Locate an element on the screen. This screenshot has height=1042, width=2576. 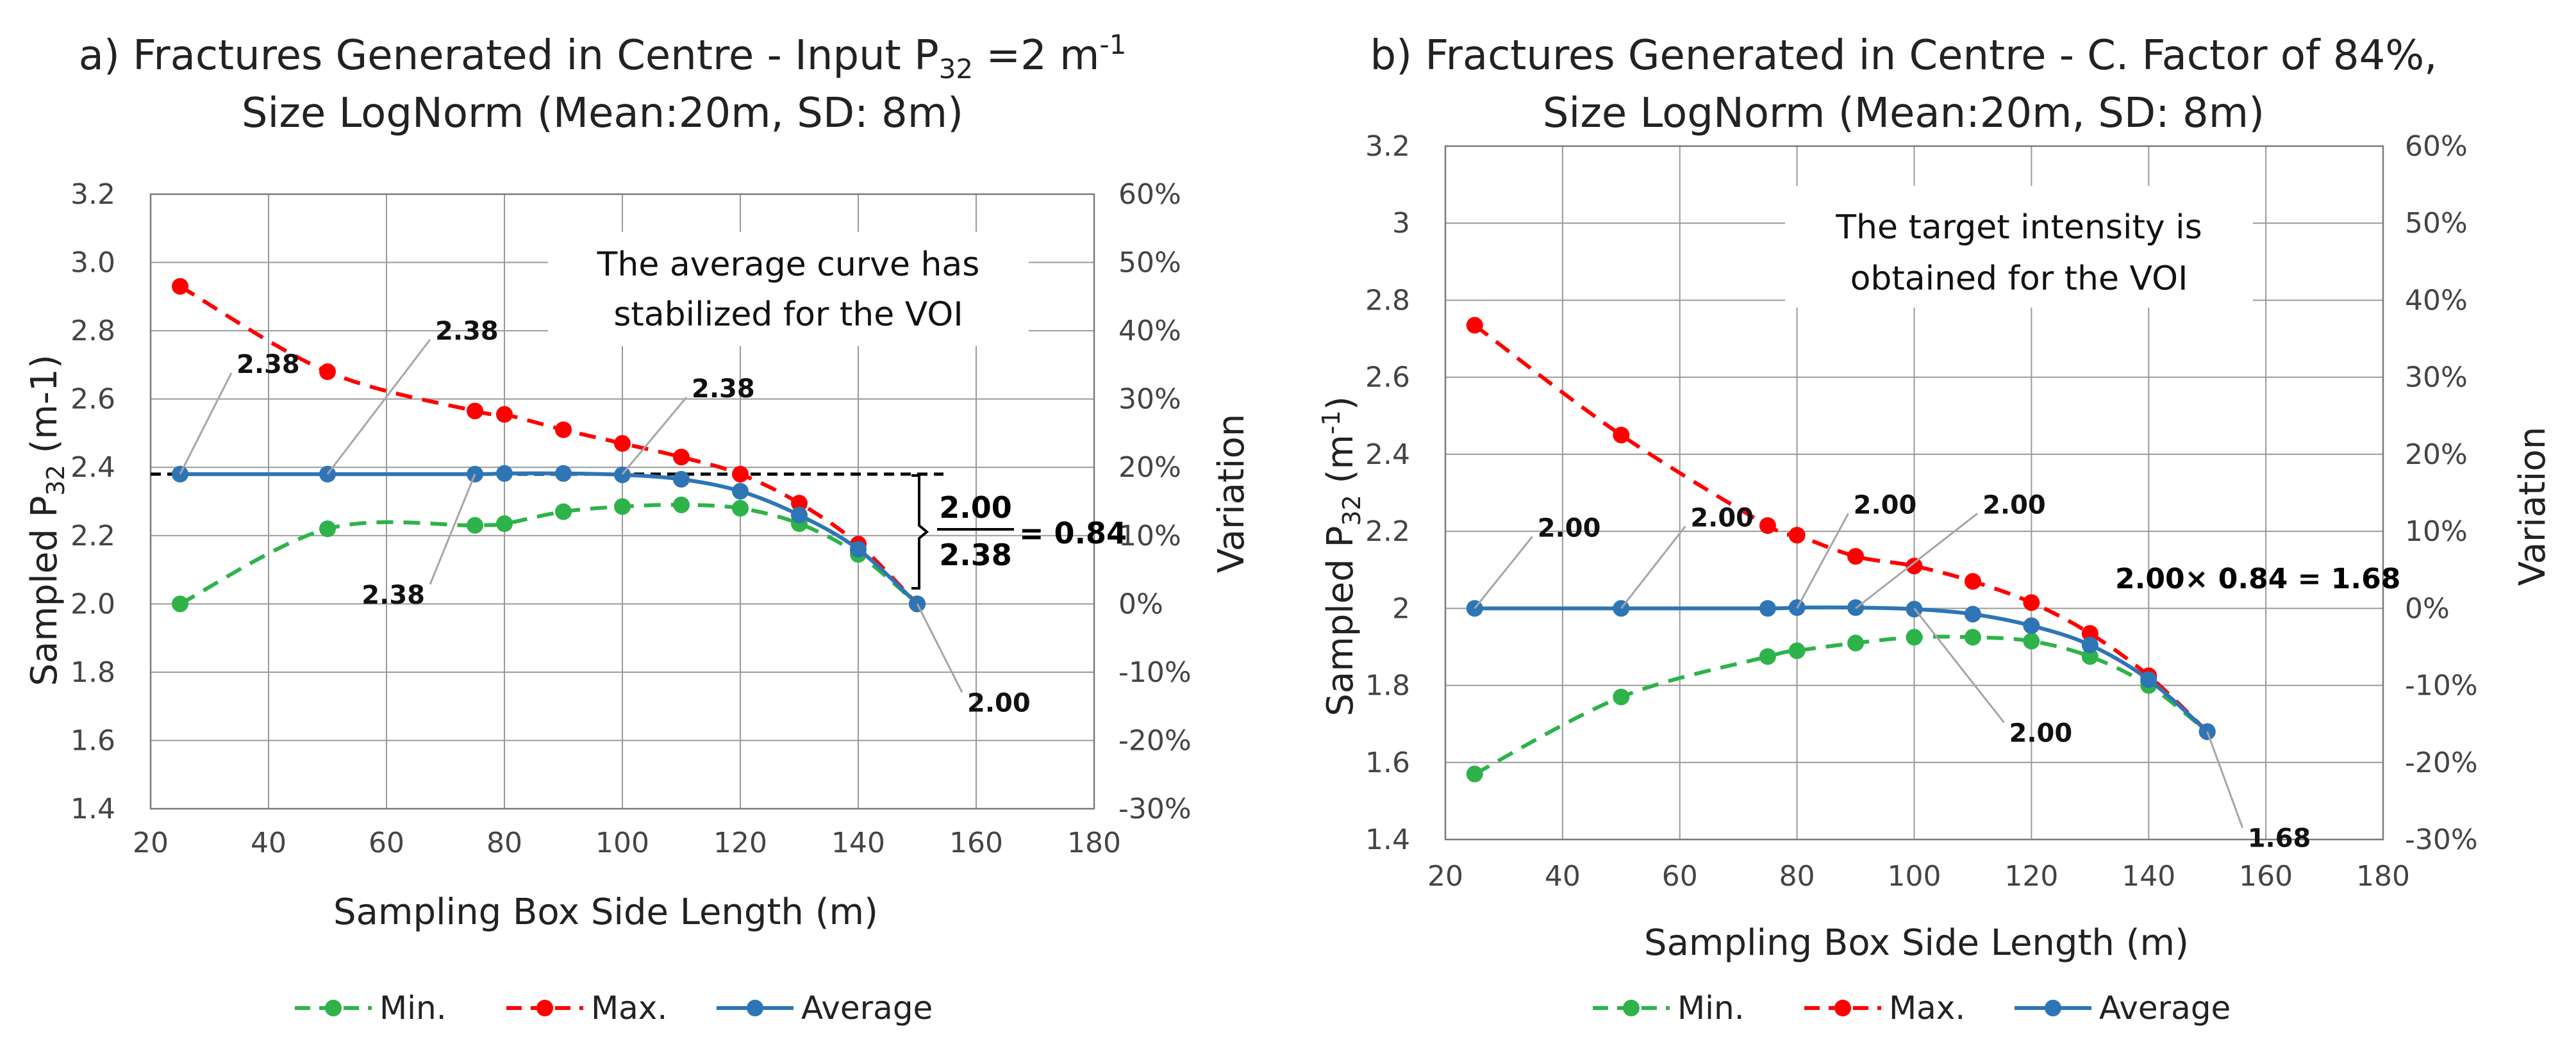
chart-a-y-tick-labels: 1.4 1.6 1.8 2.0 2.2 2.4 2.6 2.8 3.0 3.2 is located at coordinates (93, 501).